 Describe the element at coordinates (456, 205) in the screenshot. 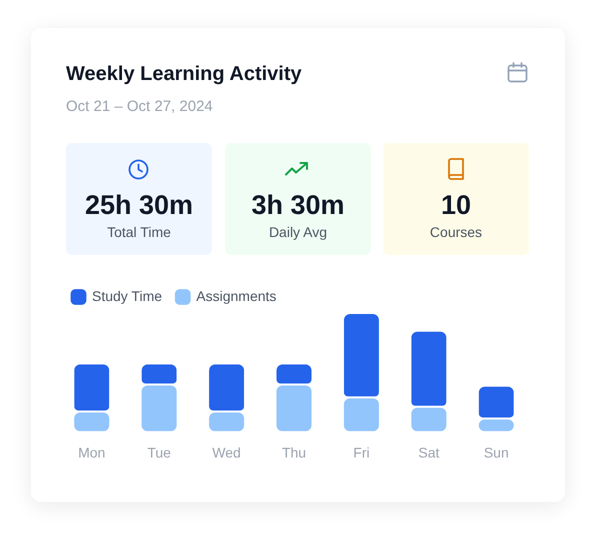

I see `text: 10` at that location.